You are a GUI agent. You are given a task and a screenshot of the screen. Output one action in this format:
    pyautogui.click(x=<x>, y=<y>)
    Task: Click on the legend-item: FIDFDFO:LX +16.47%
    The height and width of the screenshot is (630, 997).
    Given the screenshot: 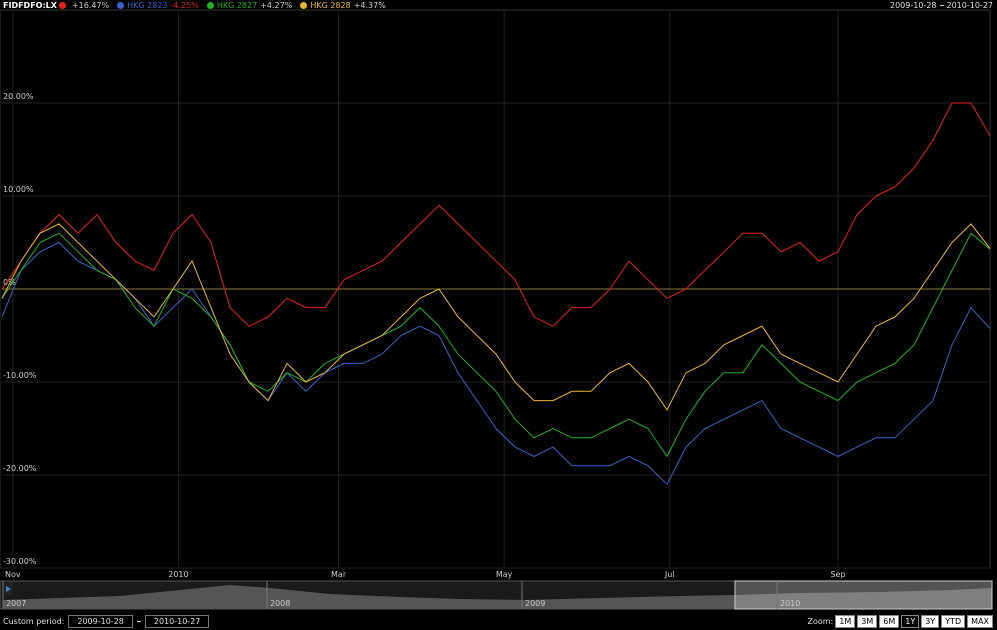 What is the action you would take?
    pyautogui.click(x=56, y=5)
    